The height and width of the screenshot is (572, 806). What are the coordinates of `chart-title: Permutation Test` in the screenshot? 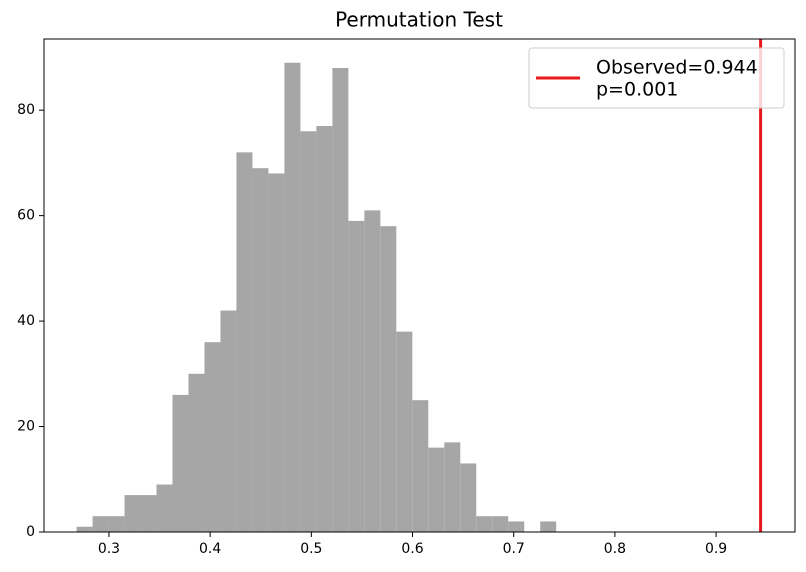 It's located at (419, 20).